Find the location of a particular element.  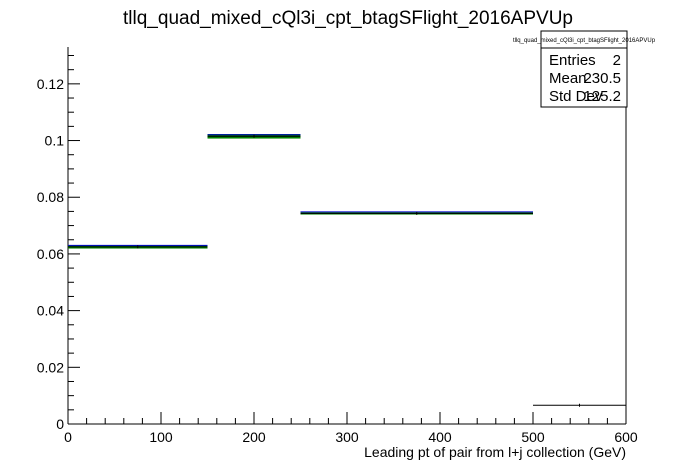

stats-box-frame is located at coordinates (584, 69).